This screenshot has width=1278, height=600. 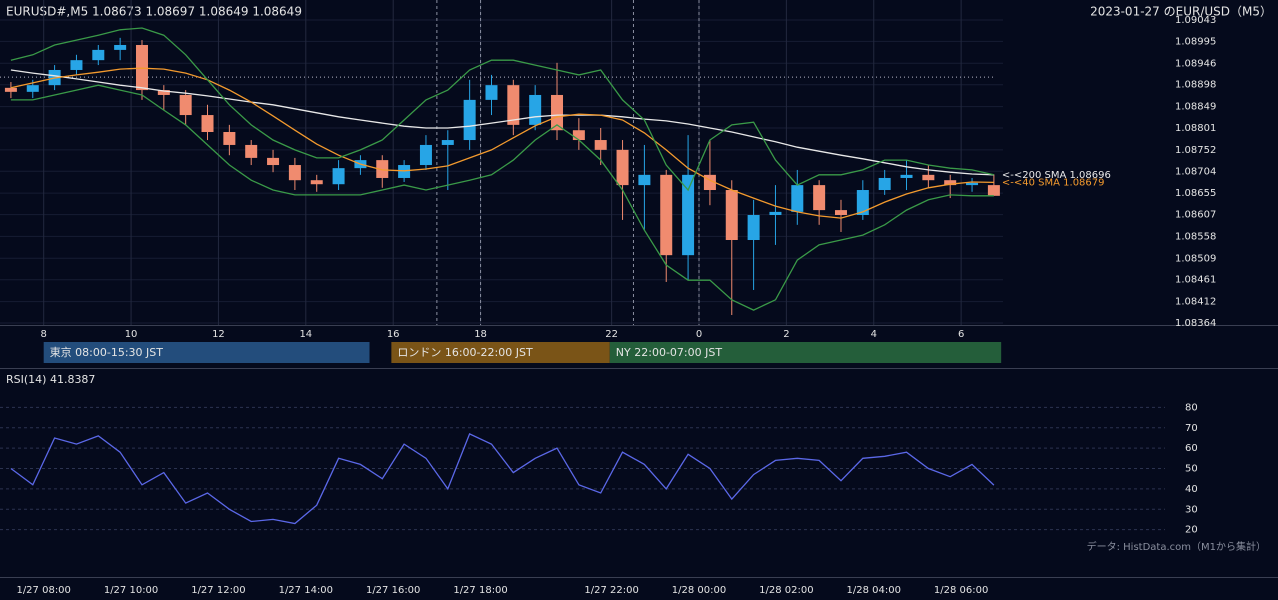 What do you see at coordinates (1195, 323) in the screenshot?
I see `y-tick-label: 1.08364` at bounding box center [1195, 323].